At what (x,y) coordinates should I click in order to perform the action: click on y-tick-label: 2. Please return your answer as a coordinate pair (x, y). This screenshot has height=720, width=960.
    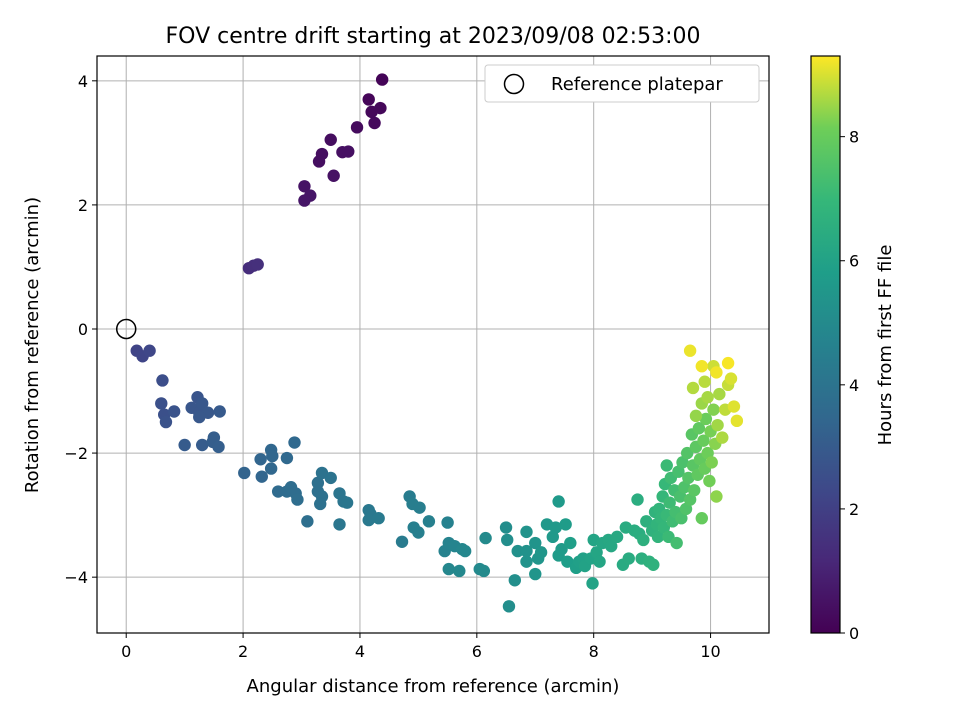
    Looking at the image, I should click on (83, 205).